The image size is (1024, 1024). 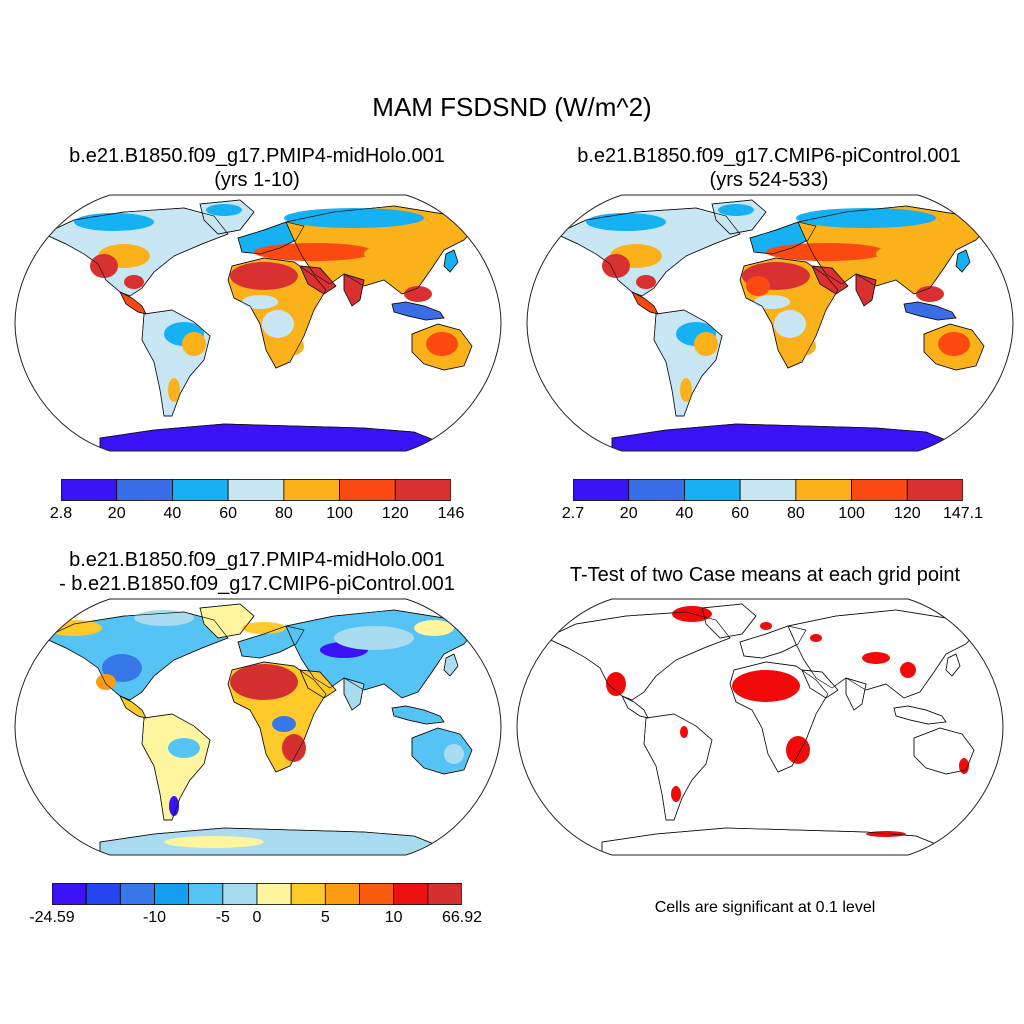 What do you see at coordinates (462, 917) in the screenshot?
I see `colorbar-tick-label: 66.92` at bounding box center [462, 917].